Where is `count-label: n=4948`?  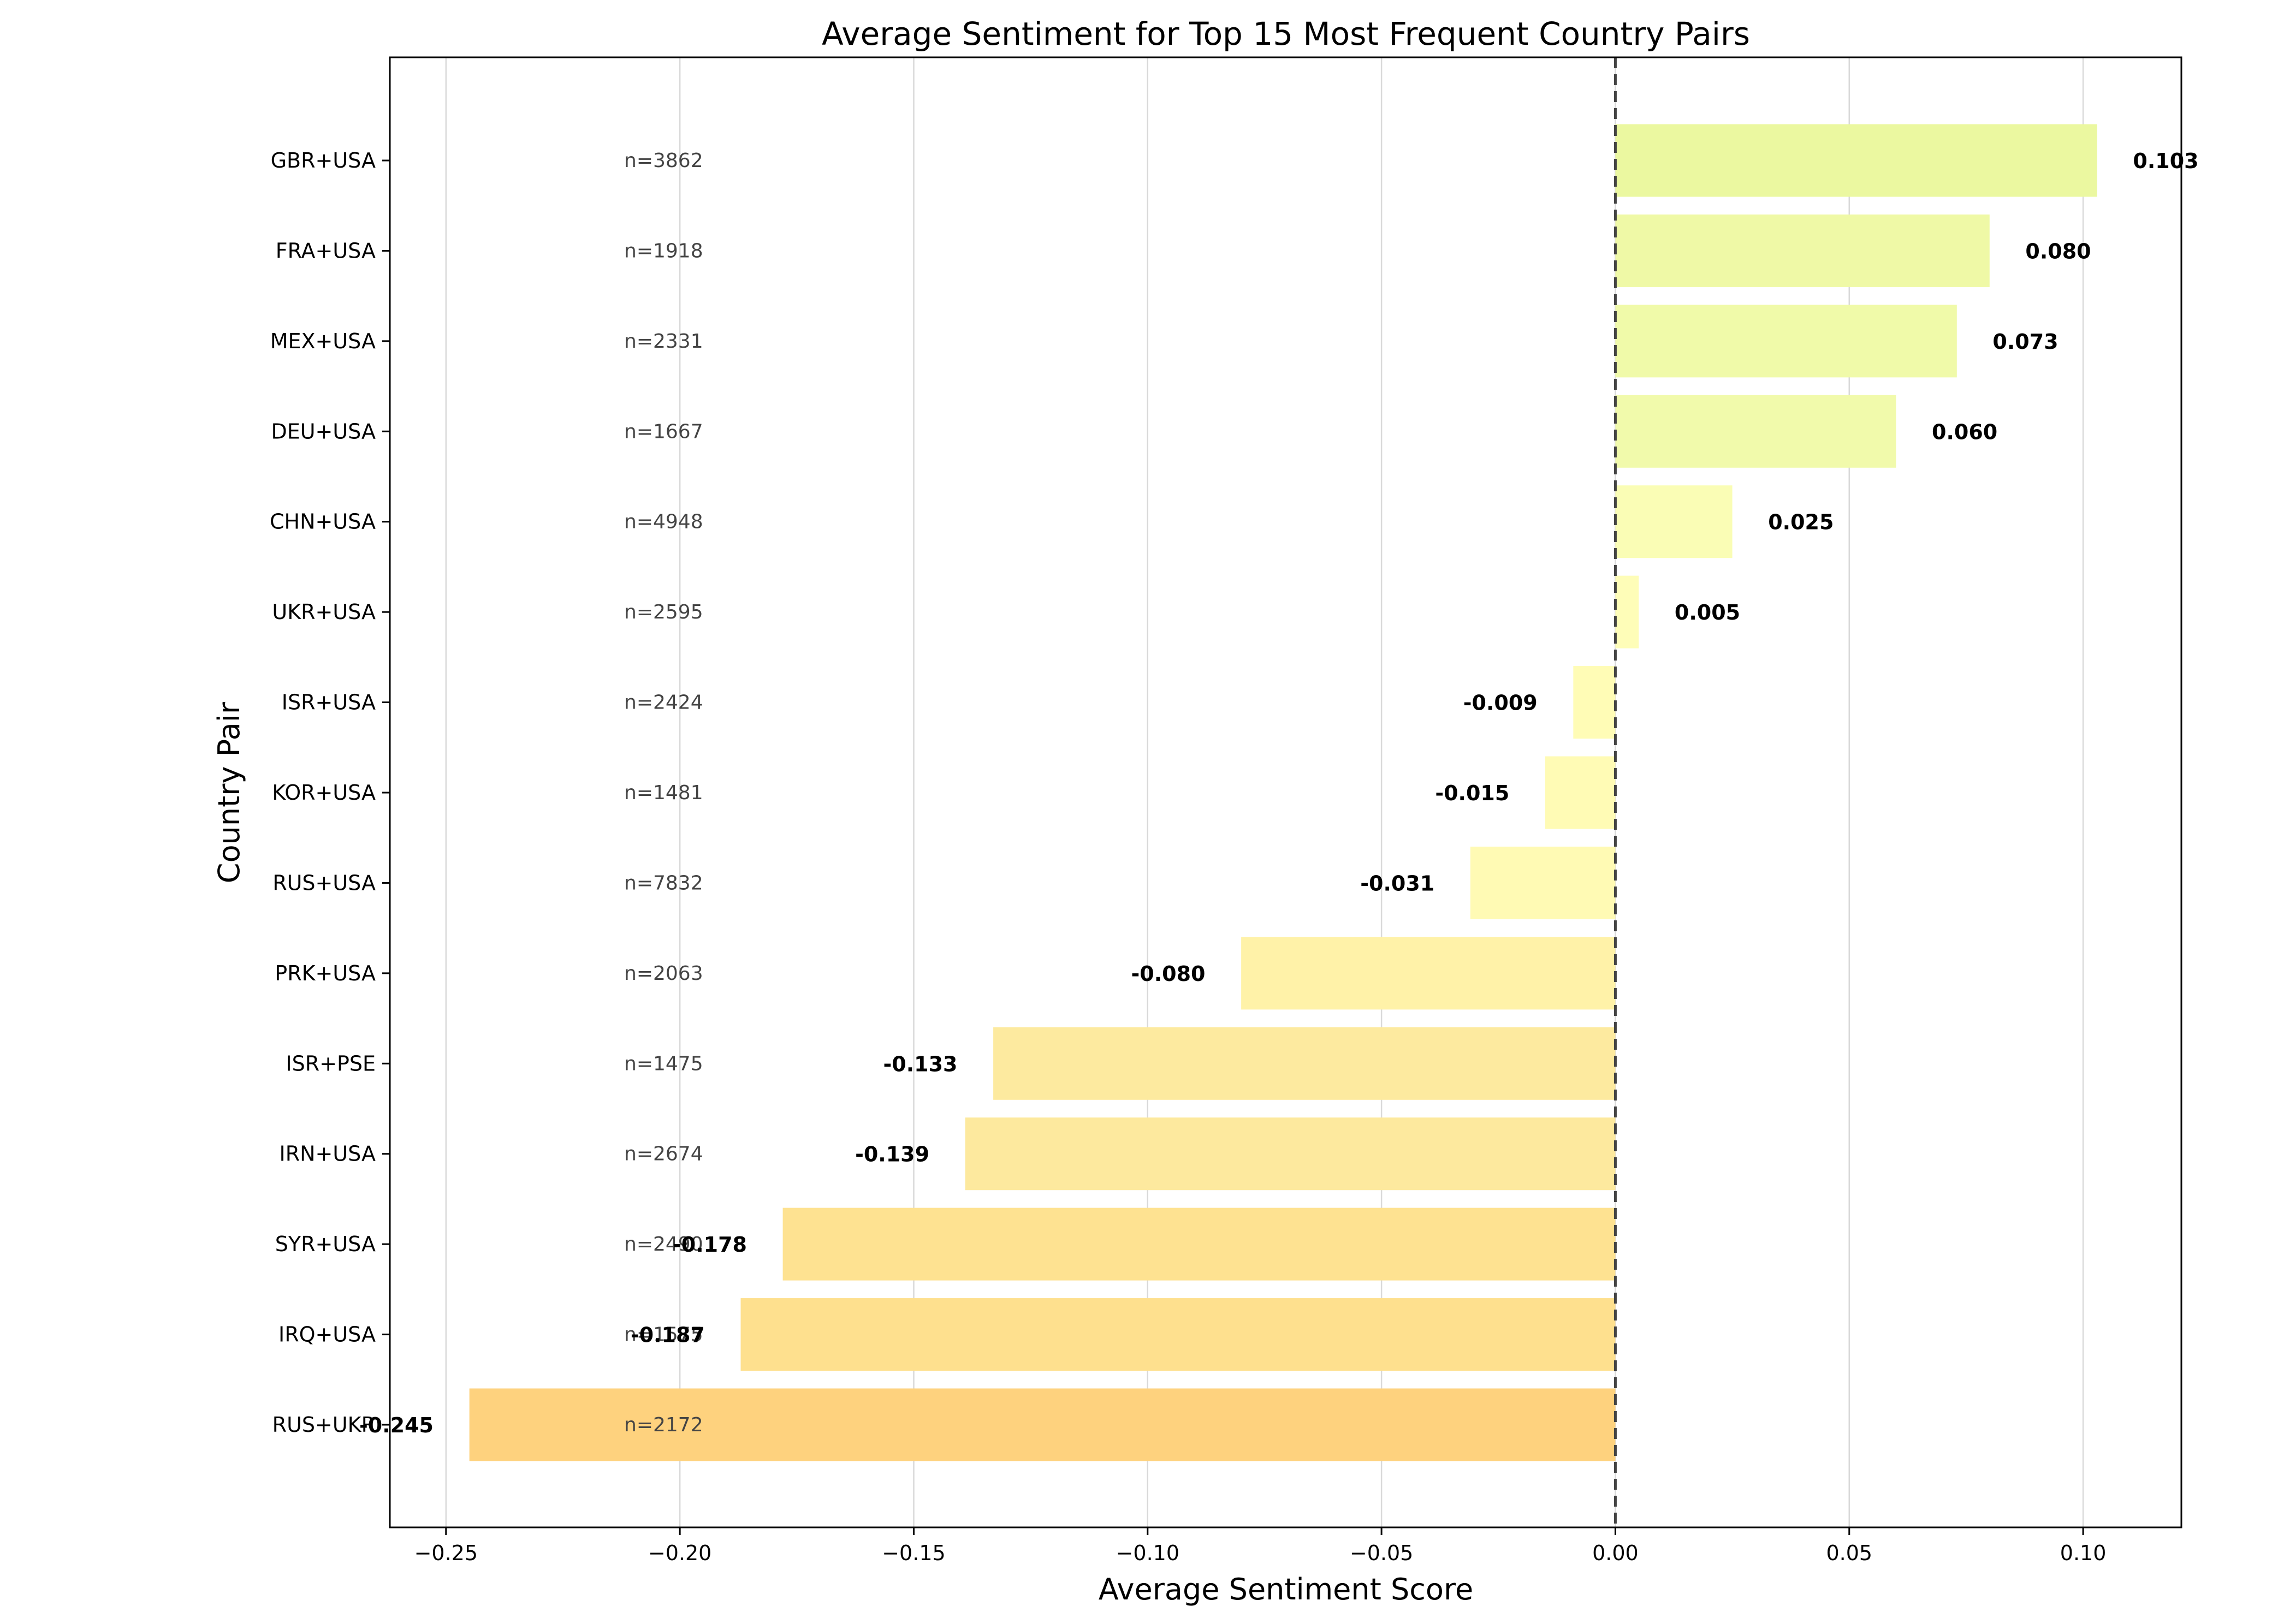 count-label: n=4948 is located at coordinates (664, 522).